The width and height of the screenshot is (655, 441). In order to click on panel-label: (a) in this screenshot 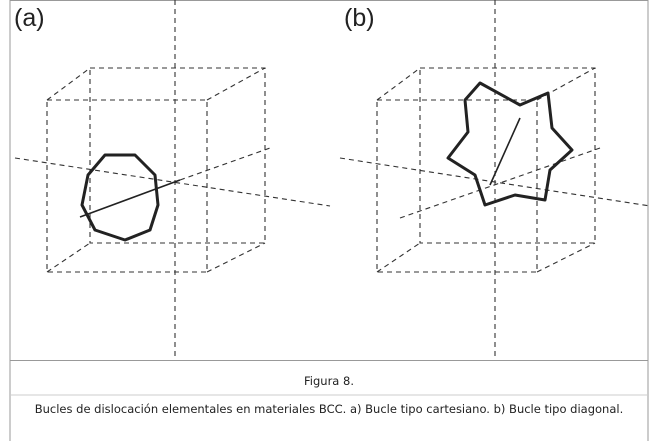, I will do `click(29, 18)`.